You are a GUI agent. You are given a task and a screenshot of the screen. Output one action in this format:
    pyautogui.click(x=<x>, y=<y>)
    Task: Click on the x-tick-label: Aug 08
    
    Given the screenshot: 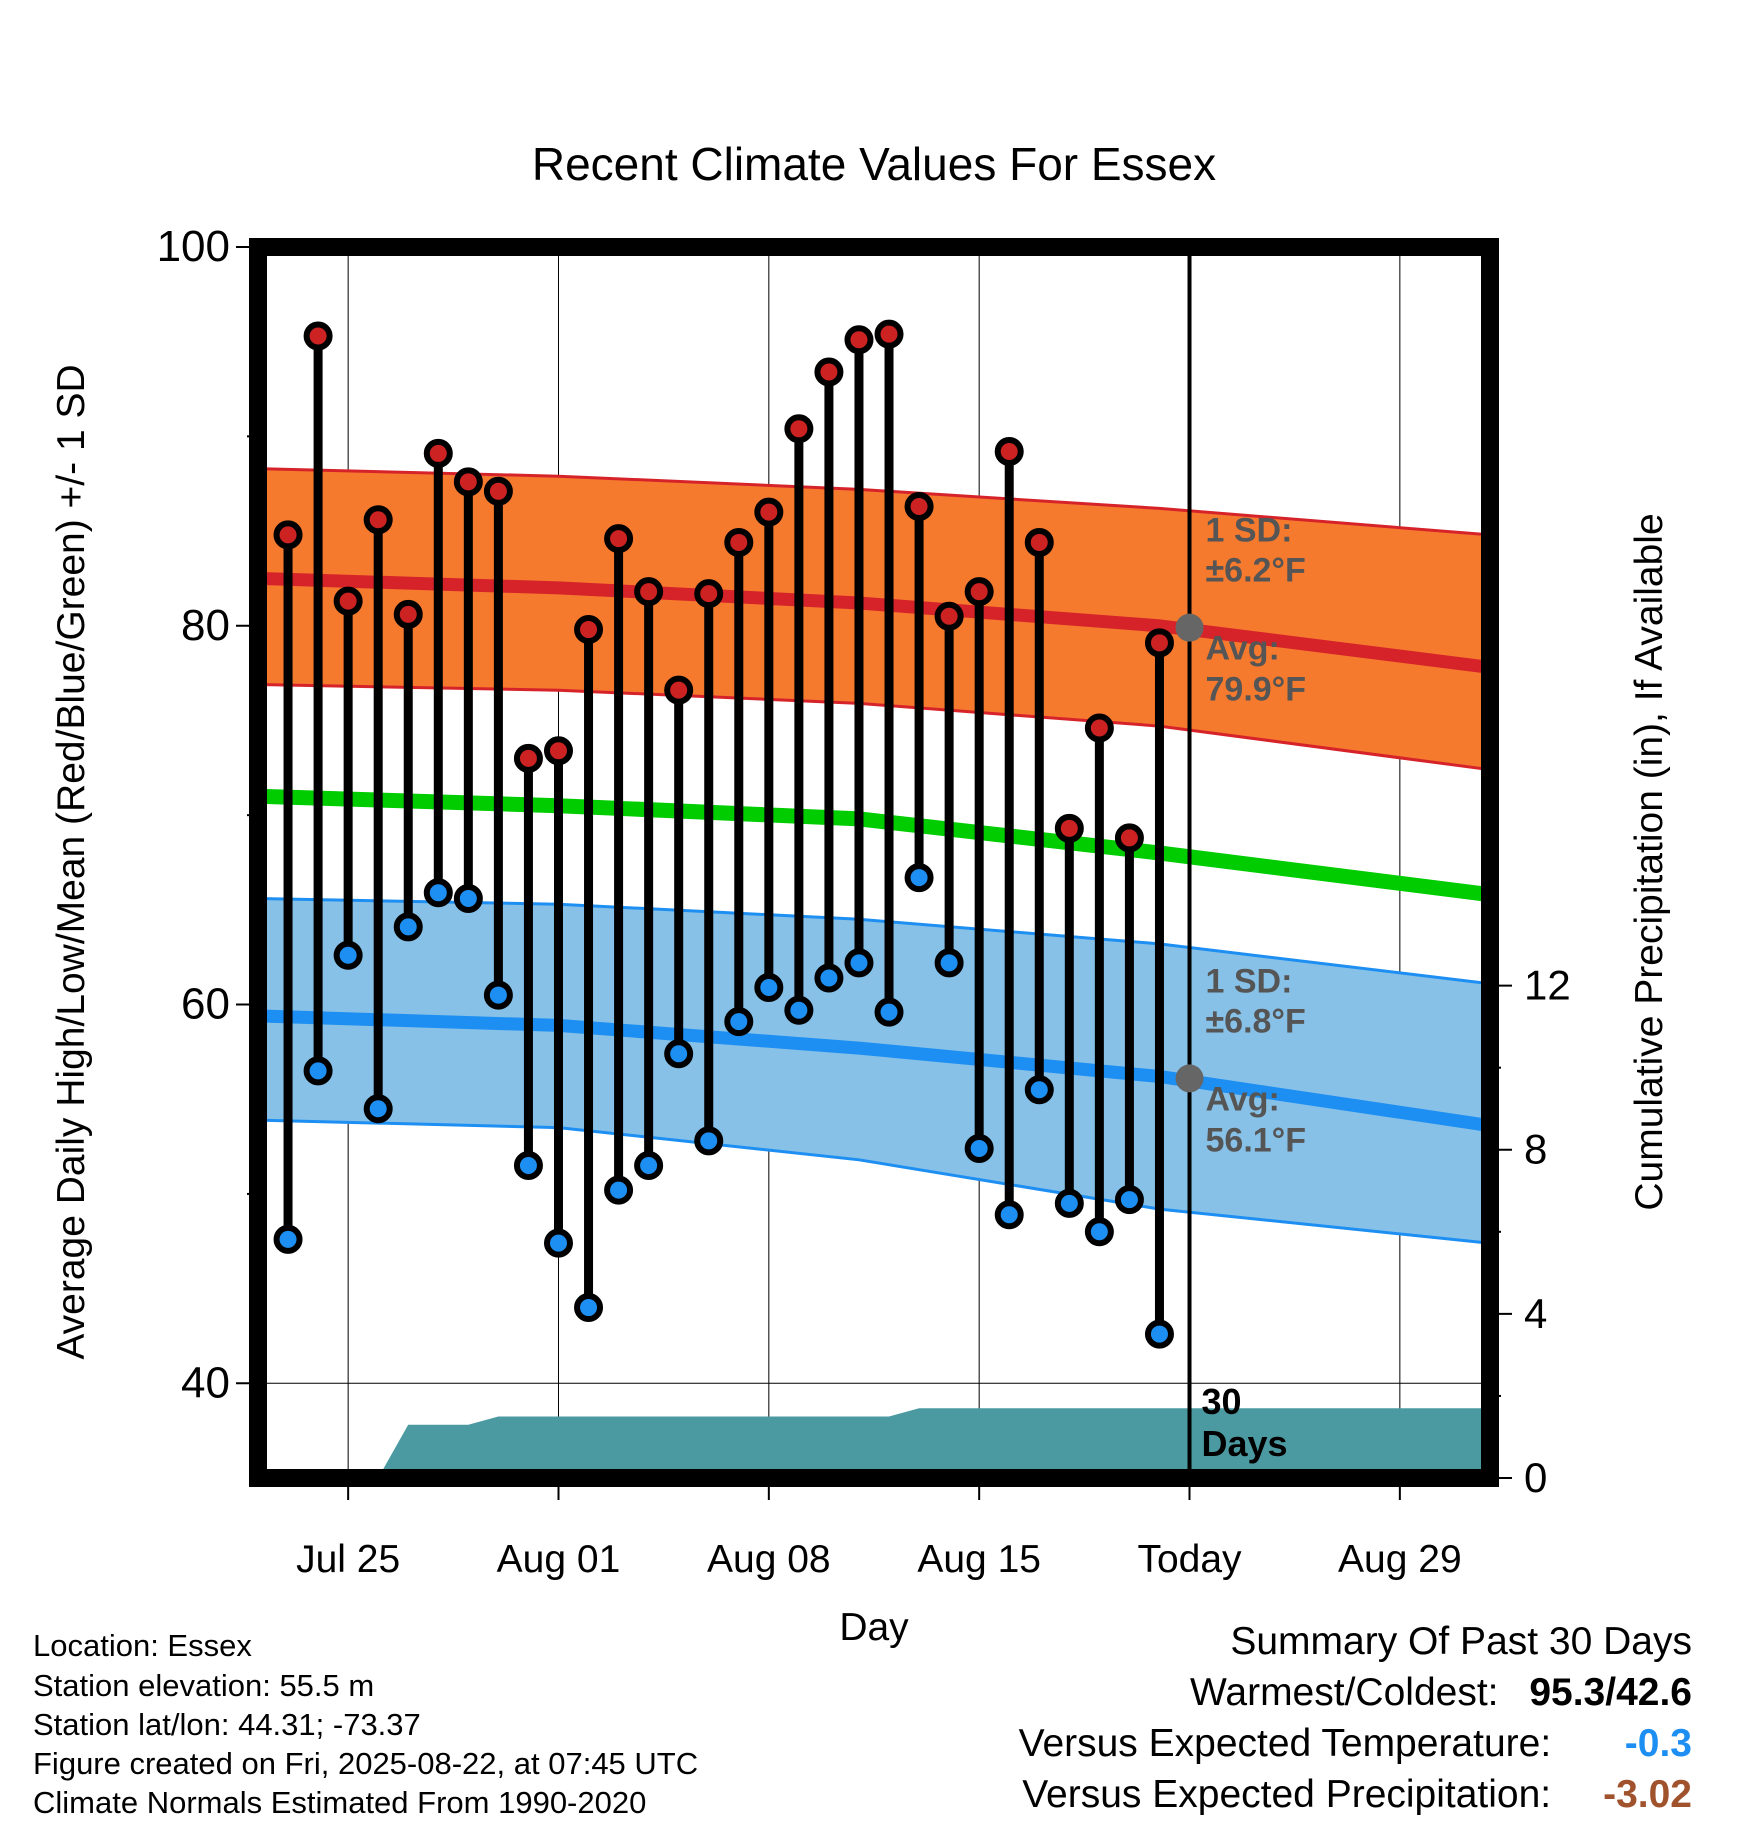 What is the action you would take?
    pyautogui.click(x=769, y=1559)
    